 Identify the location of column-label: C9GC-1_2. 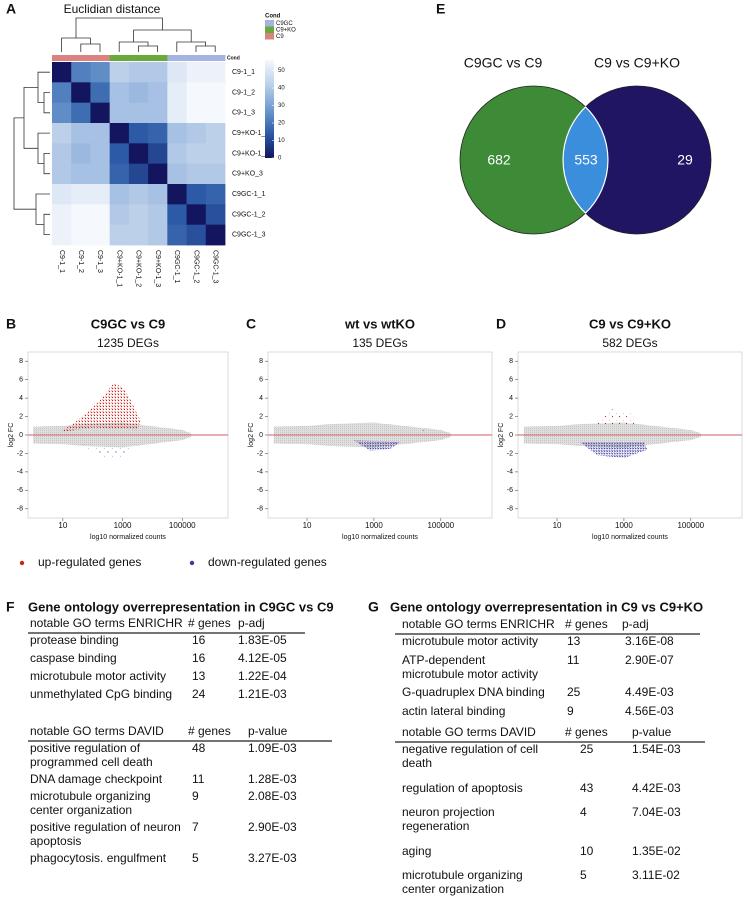
(195, 267).